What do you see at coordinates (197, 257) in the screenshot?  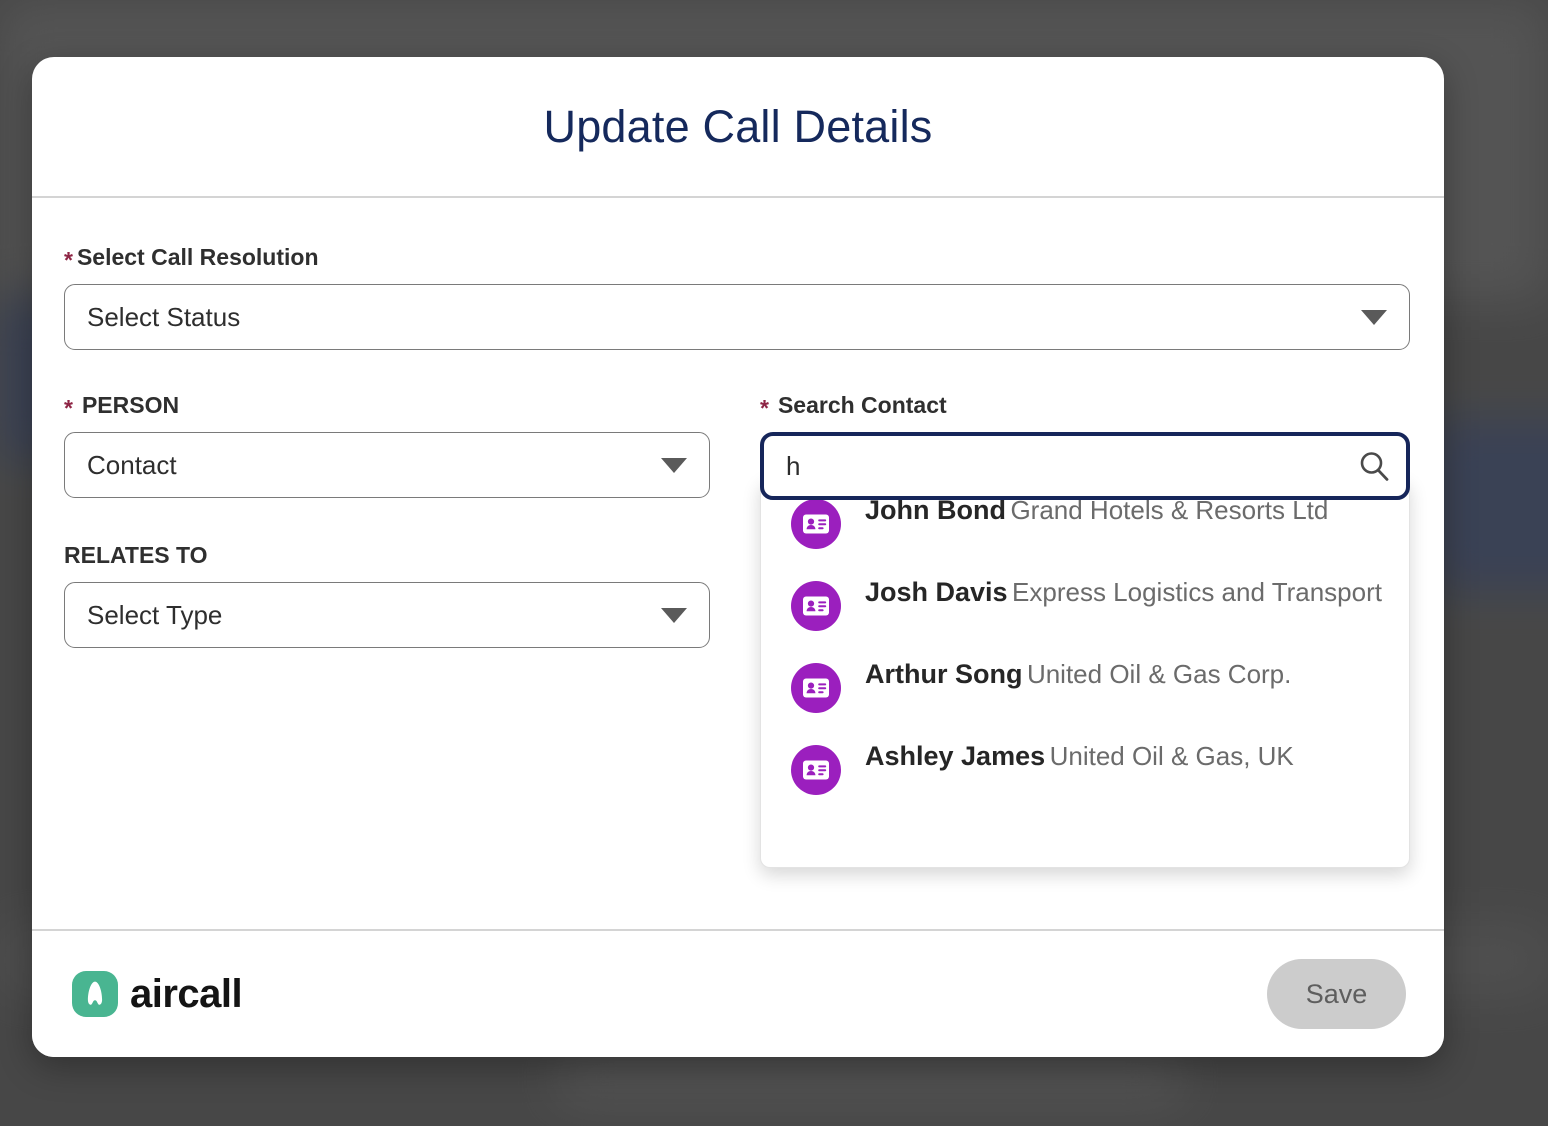 I see `label-call-resolution-text: Select Call Resolution` at bounding box center [197, 257].